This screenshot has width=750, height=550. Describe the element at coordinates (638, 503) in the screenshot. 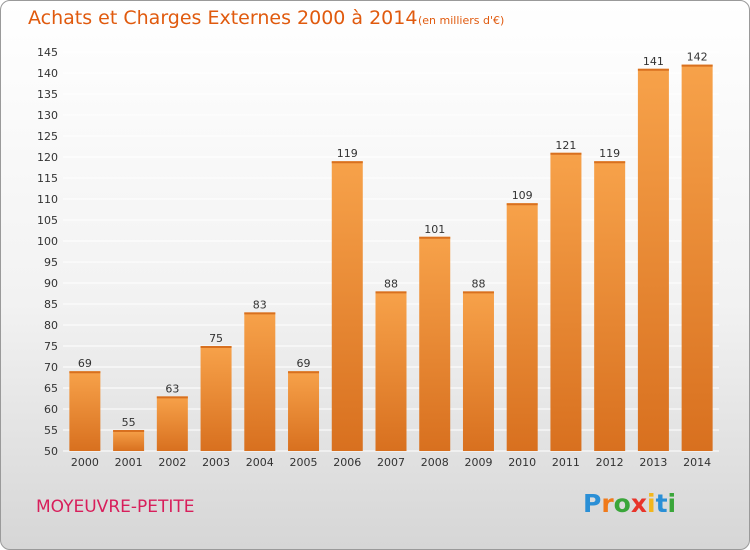

I see `logo-letter: x` at that location.